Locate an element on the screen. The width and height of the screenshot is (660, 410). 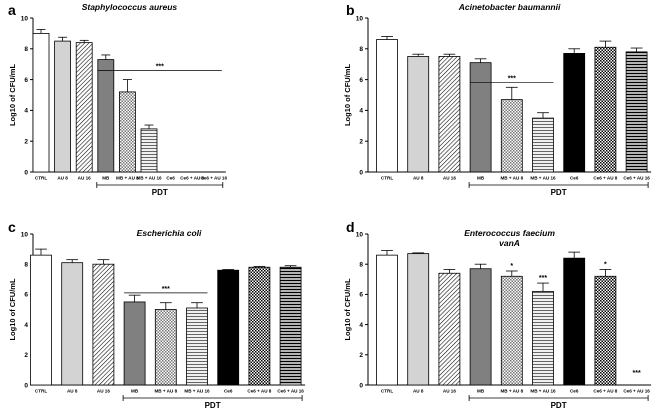
panel-letter: d is located at coordinates (350, 227).